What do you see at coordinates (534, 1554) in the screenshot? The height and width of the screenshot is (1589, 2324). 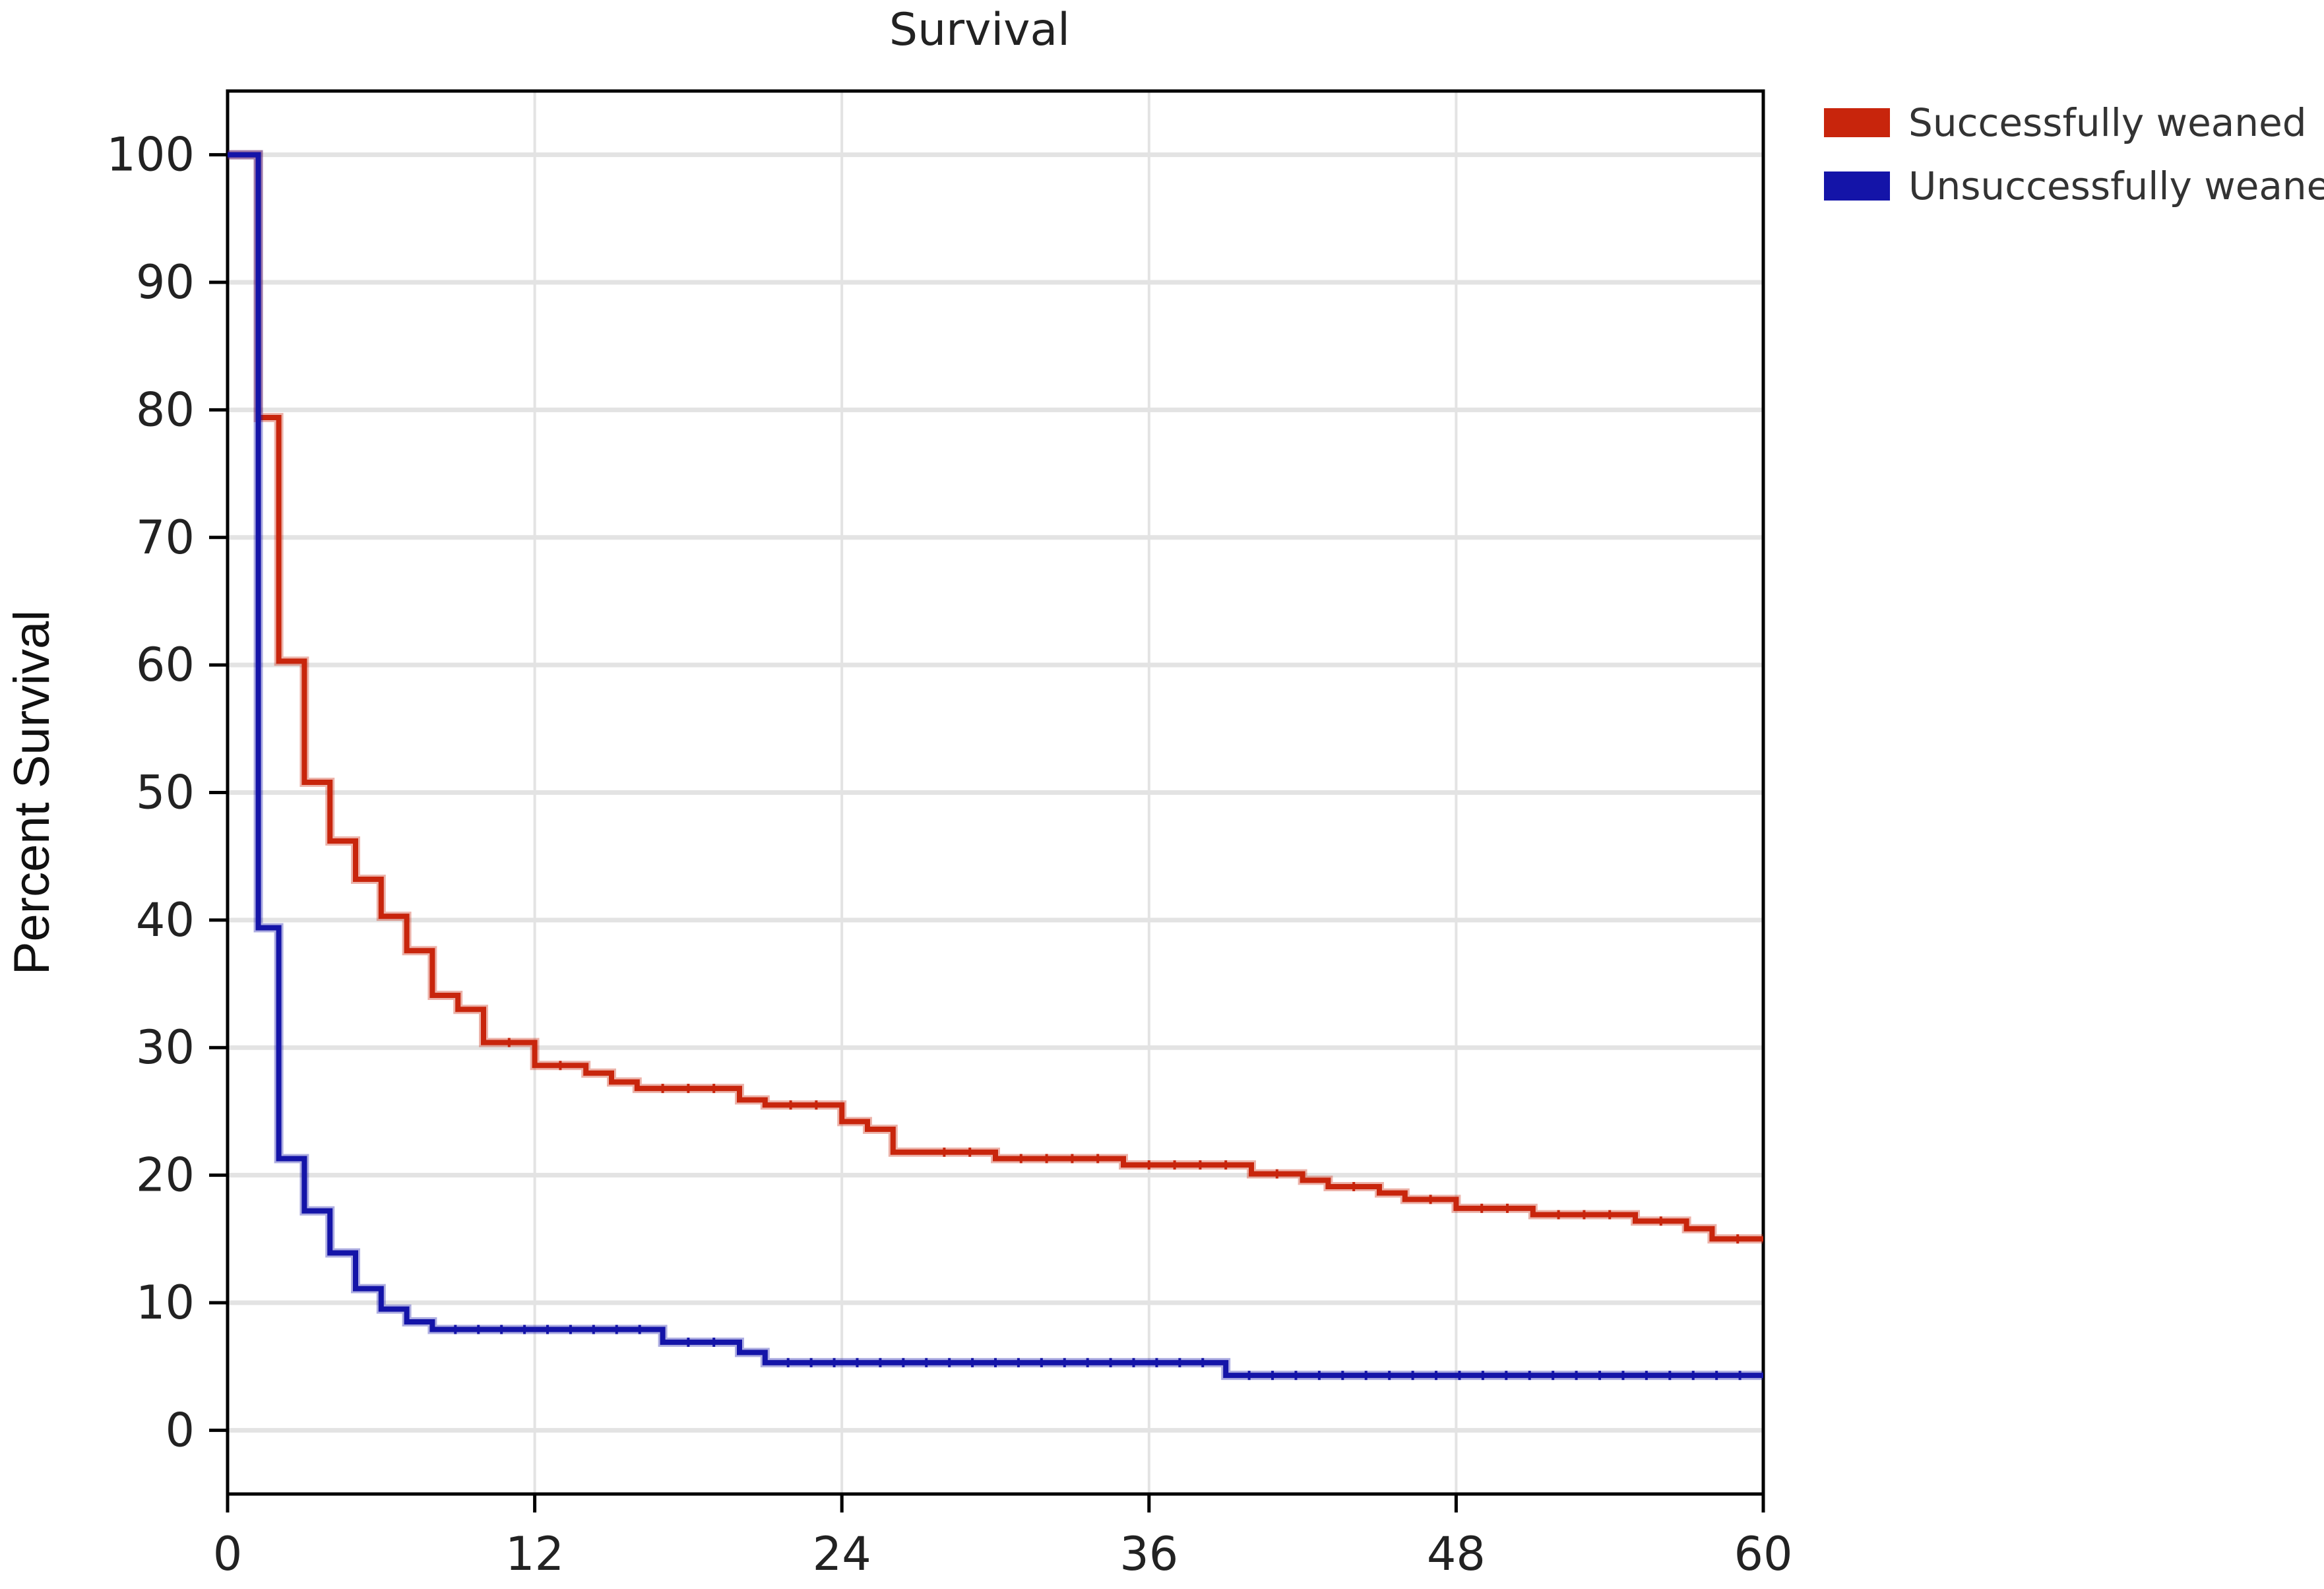 I see `x-tick-label: 12` at bounding box center [534, 1554].